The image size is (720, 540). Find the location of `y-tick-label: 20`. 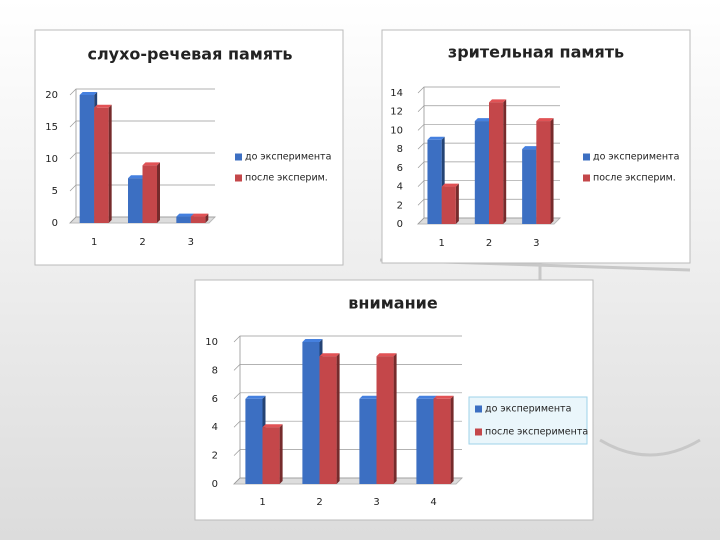

y-tick-label: 20 is located at coordinates (51, 95).